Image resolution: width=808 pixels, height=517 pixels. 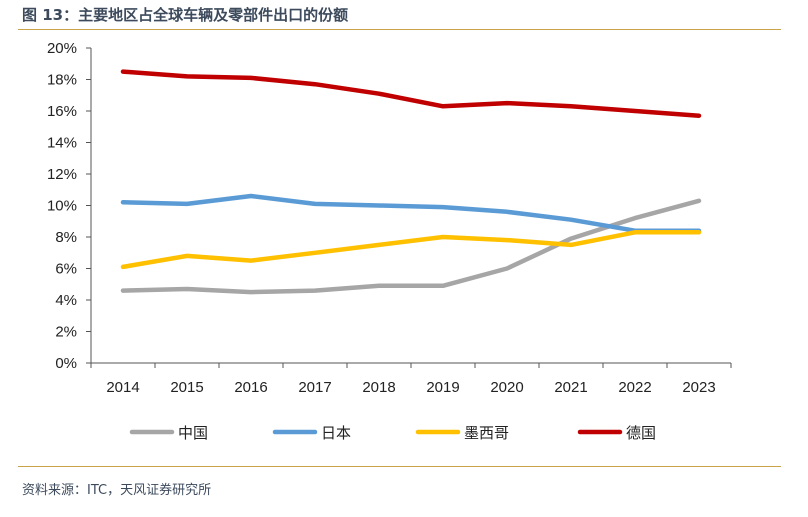 I want to click on y-tick-label: 6%, so click(x=66, y=269).